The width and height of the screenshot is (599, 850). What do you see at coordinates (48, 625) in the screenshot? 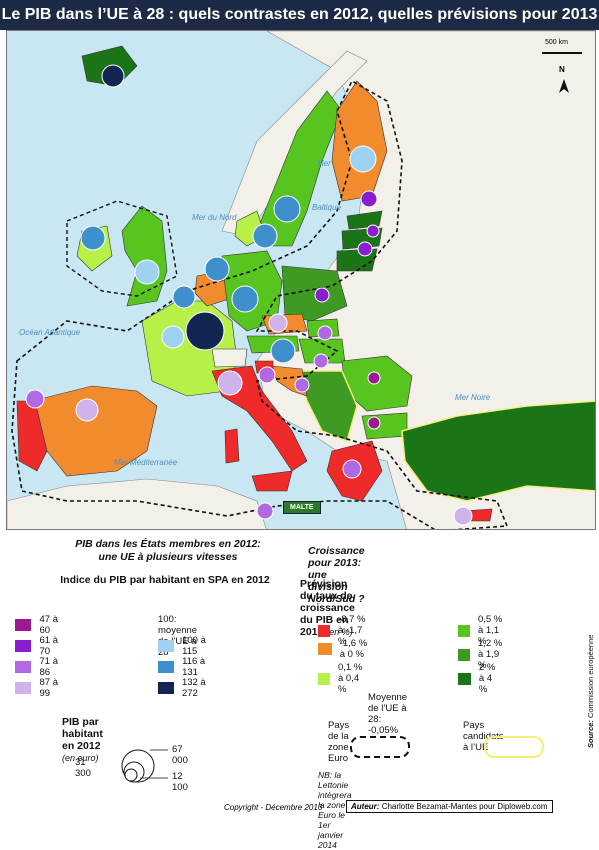
I see `legend-index-label: 47 à 60` at bounding box center [48, 625].